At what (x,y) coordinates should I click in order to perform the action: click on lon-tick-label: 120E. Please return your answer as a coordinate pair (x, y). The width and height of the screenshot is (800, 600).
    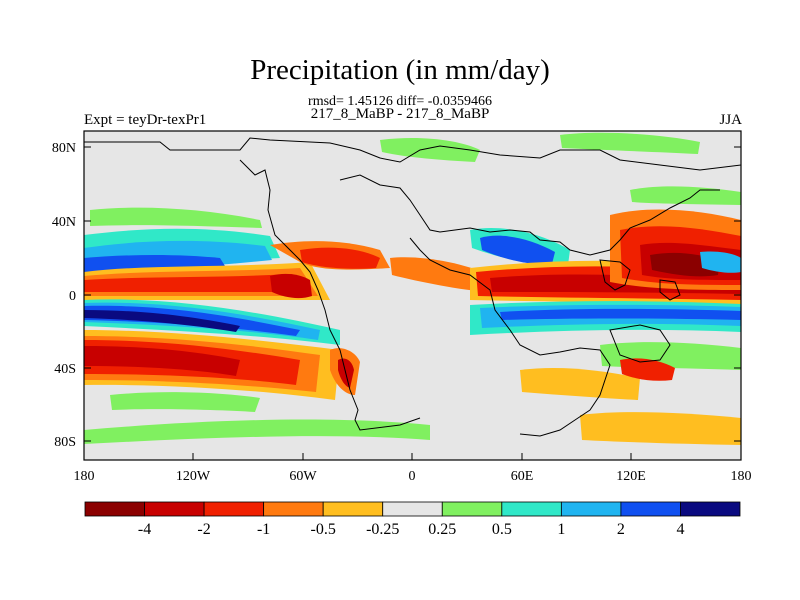
    Looking at the image, I should click on (631, 476).